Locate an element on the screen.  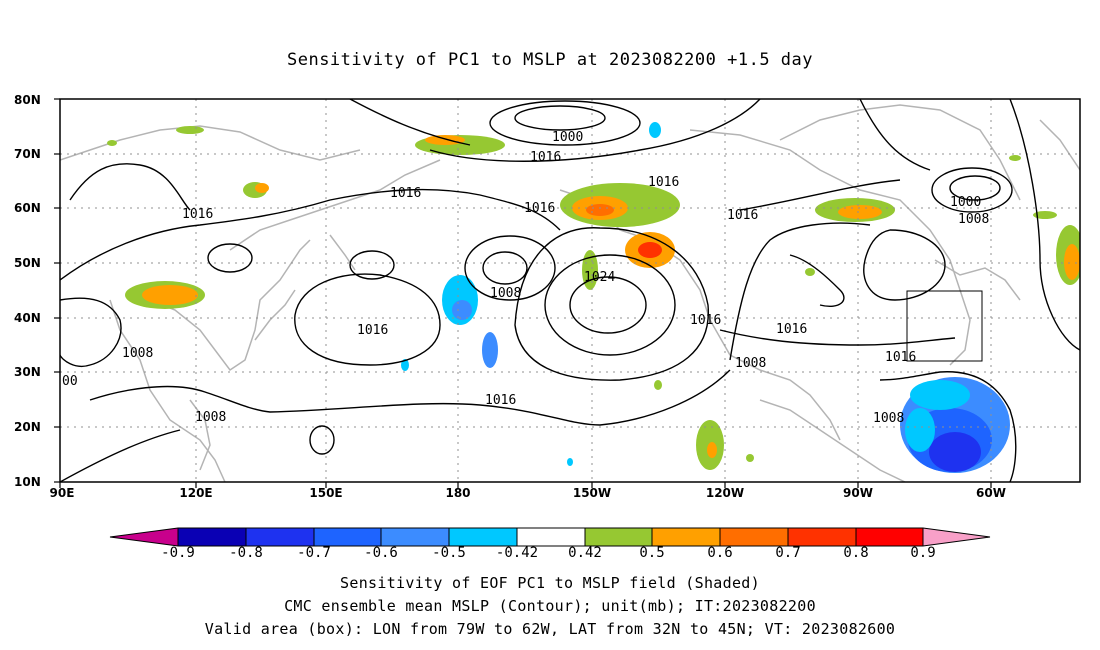
colorbar-label: -0.42 is located at coordinates (517, 553).